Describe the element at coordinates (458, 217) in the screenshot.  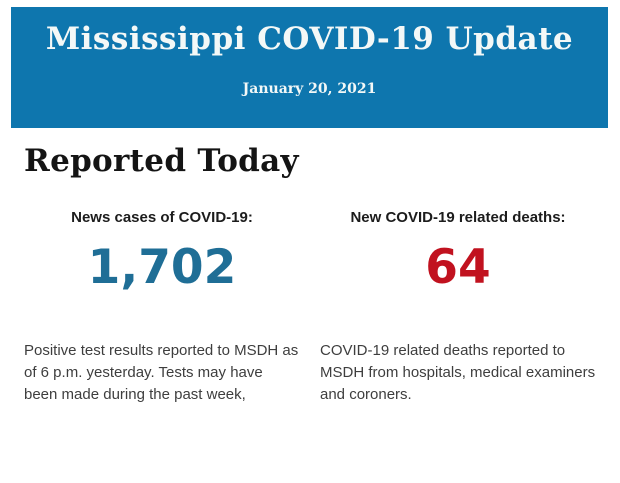
I see `new-deaths-label: New COVID-19 related deaths:` at that location.